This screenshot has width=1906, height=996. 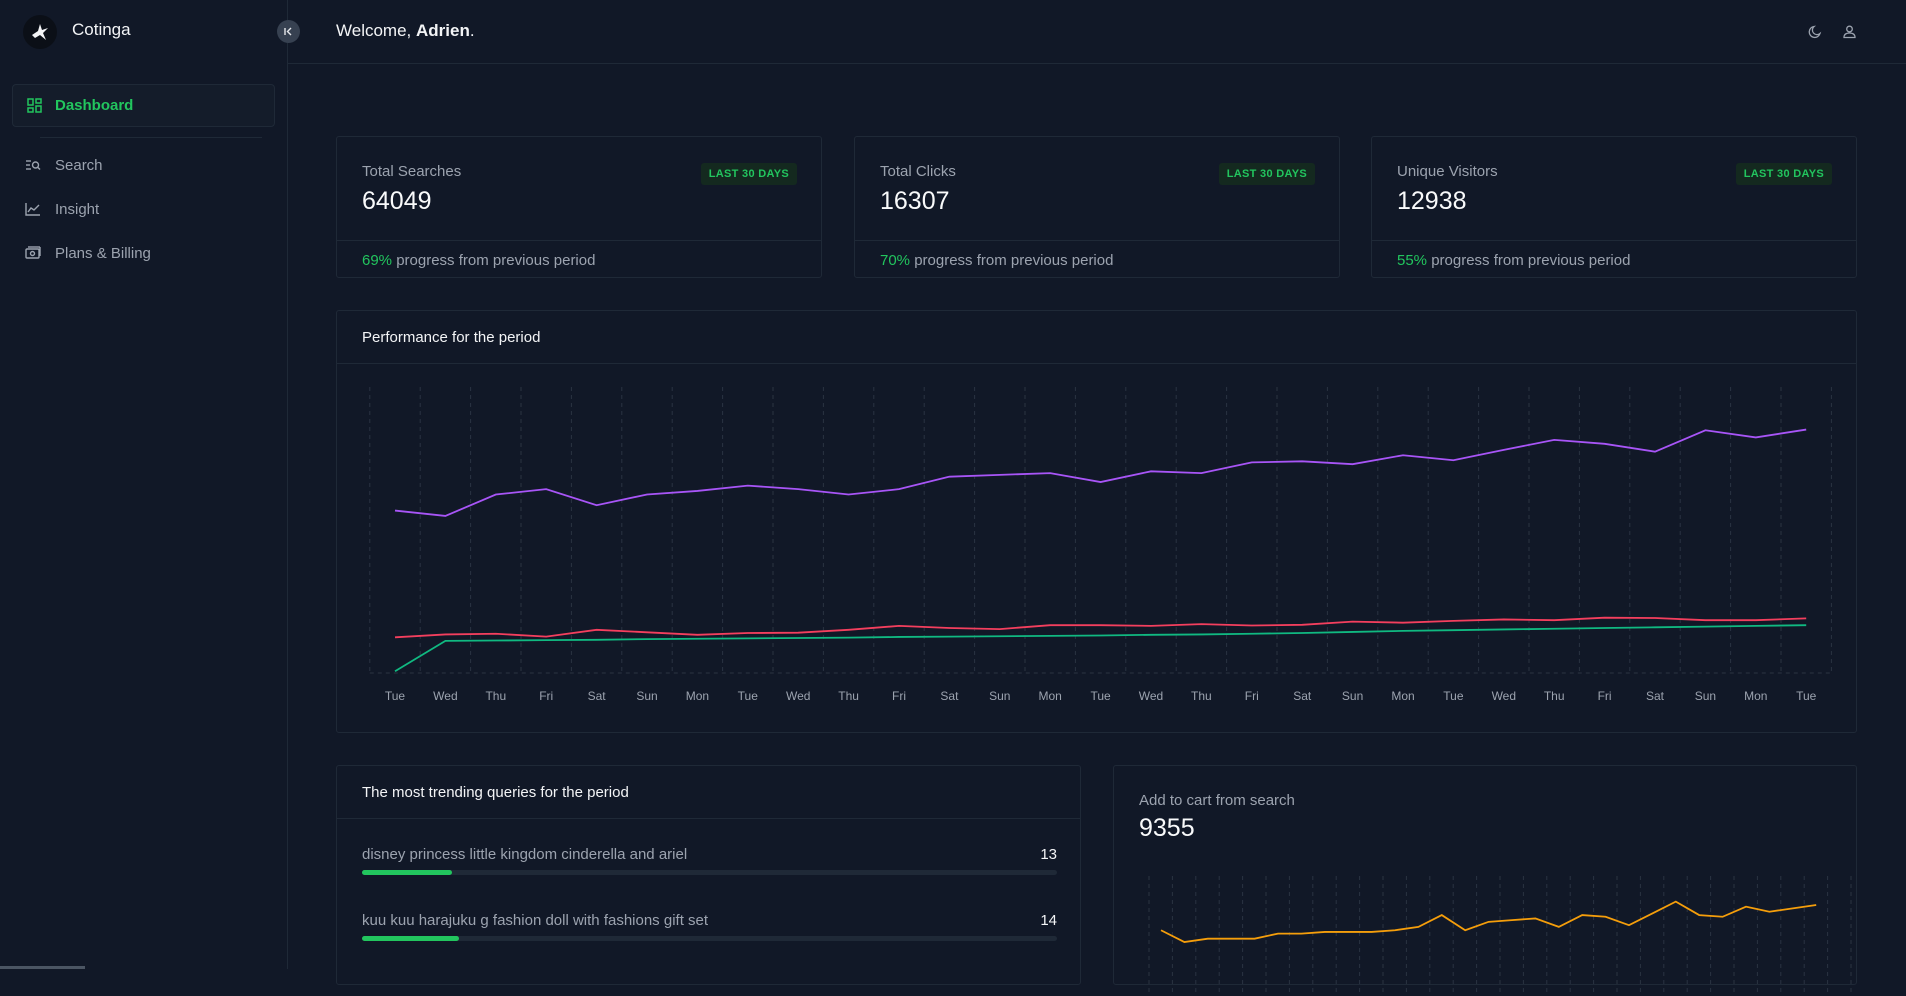 What do you see at coordinates (451, 337) in the screenshot?
I see `performance-title: Performance for the period` at bounding box center [451, 337].